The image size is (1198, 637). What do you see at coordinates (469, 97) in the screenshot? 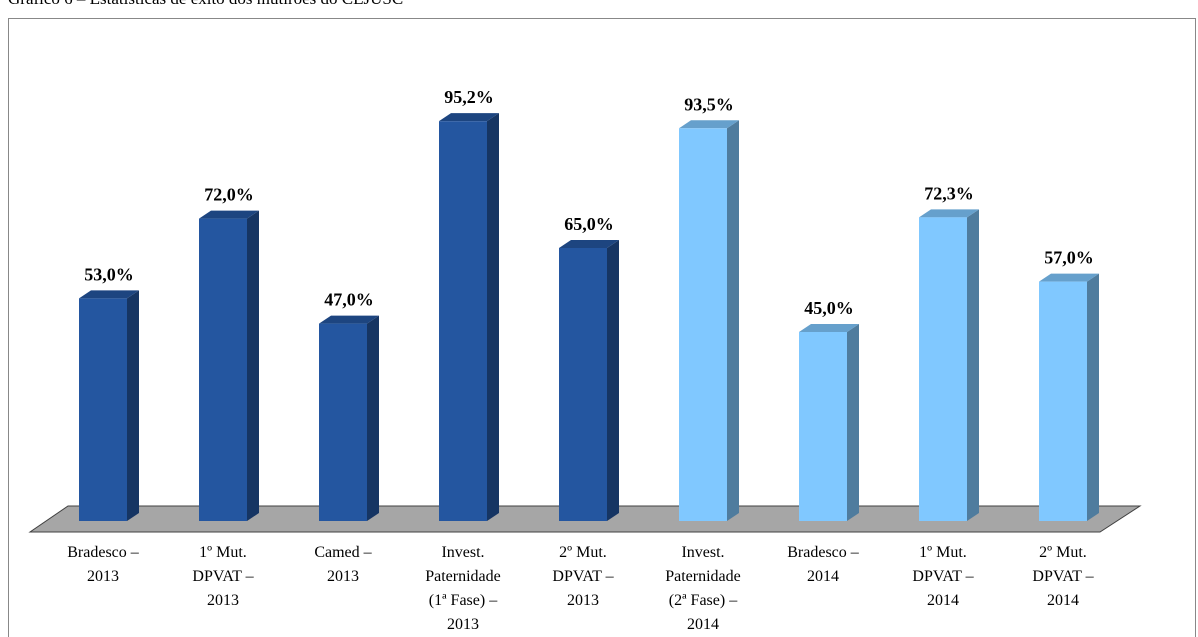
I see `value-label: 95,2%` at bounding box center [469, 97].